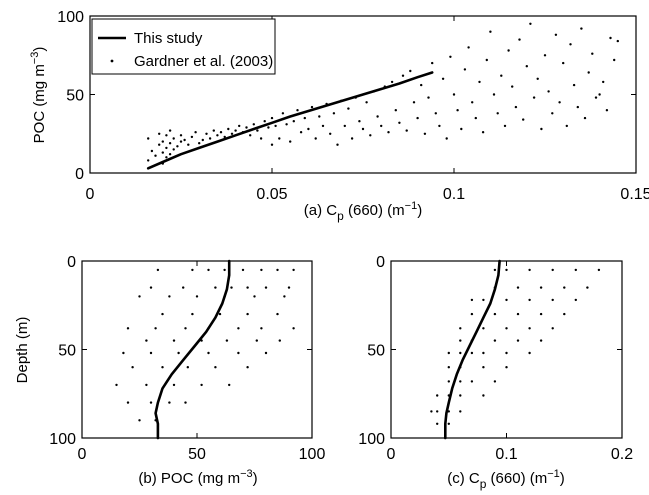 This screenshot has height=495, width=649. Describe the element at coordinates (203, 61) in the screenshot. I see `legend-entry-gardner: Gardner et al. (2003)` at that location.